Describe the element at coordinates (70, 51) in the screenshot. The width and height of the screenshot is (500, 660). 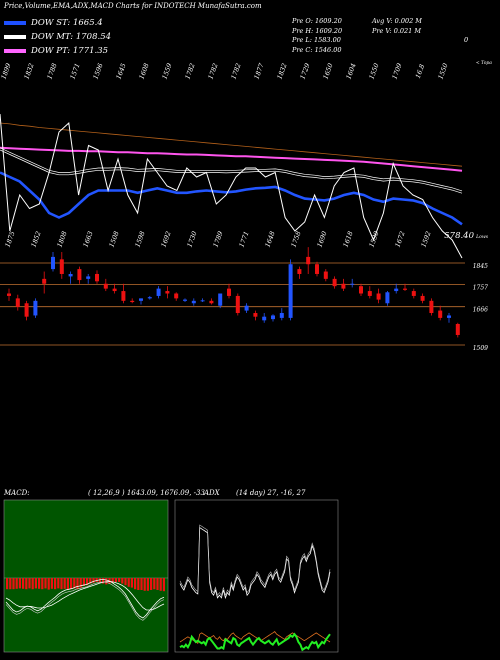
I see `legend-label-pt: DOW PT: 1771.35` at that location.